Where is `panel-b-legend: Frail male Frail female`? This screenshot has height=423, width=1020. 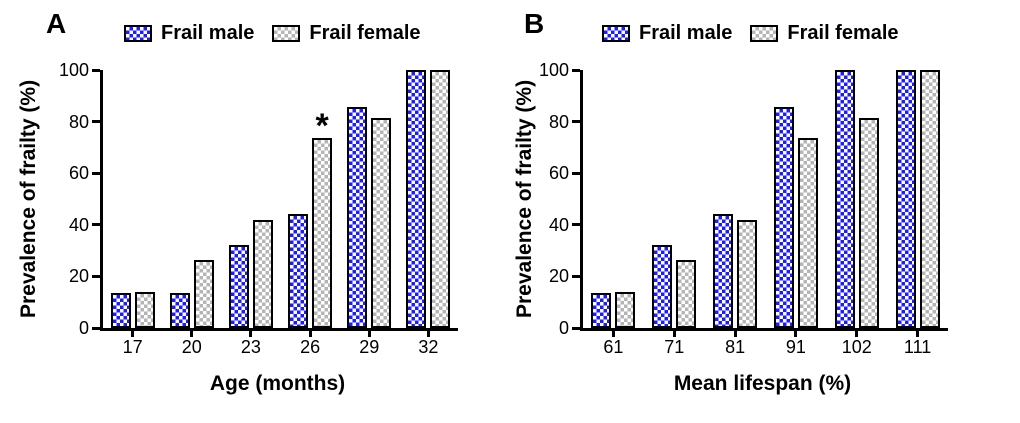
panel-b-legend: Frail male Frail female is located at coordinates (750, 33).